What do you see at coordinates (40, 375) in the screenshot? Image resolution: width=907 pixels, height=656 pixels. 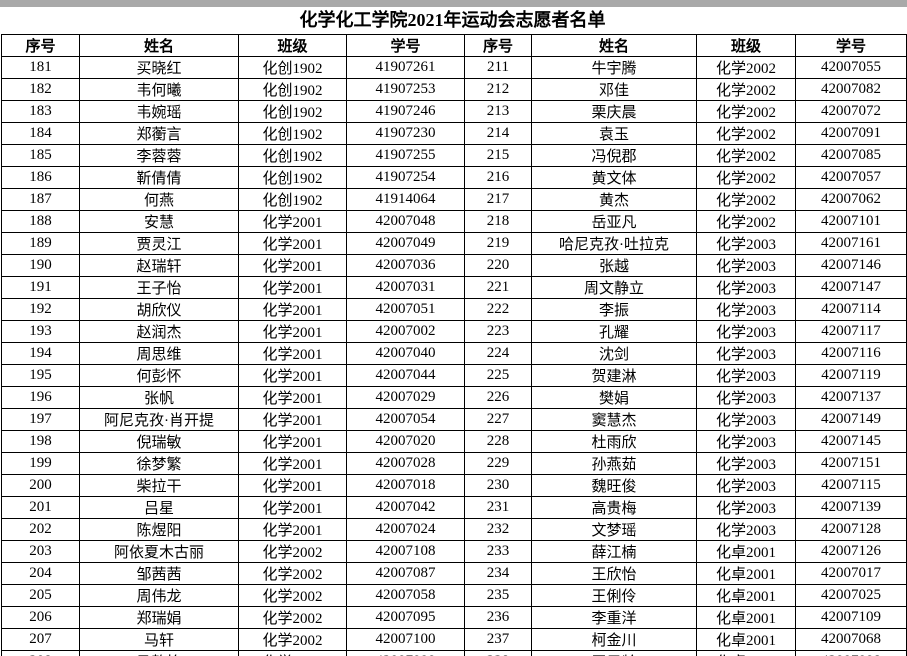 I see `serial-cell: 195` at bounding box center [40, 375].